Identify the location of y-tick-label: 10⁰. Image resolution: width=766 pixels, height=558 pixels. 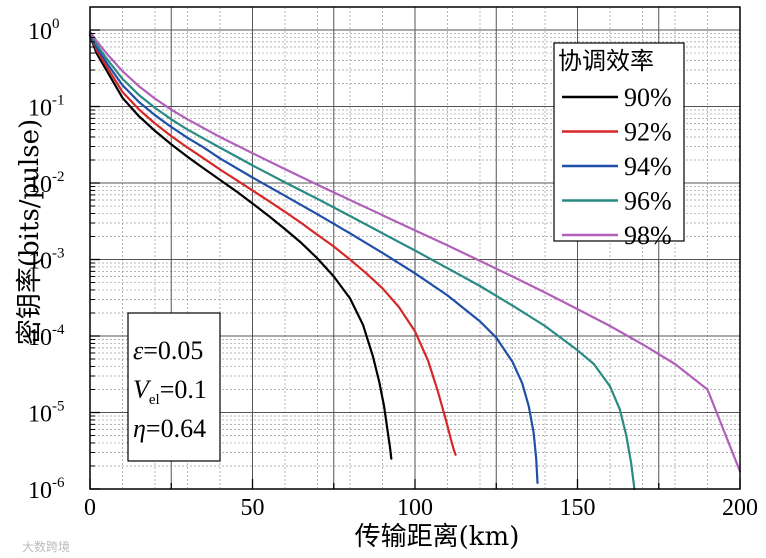
(44, 30).